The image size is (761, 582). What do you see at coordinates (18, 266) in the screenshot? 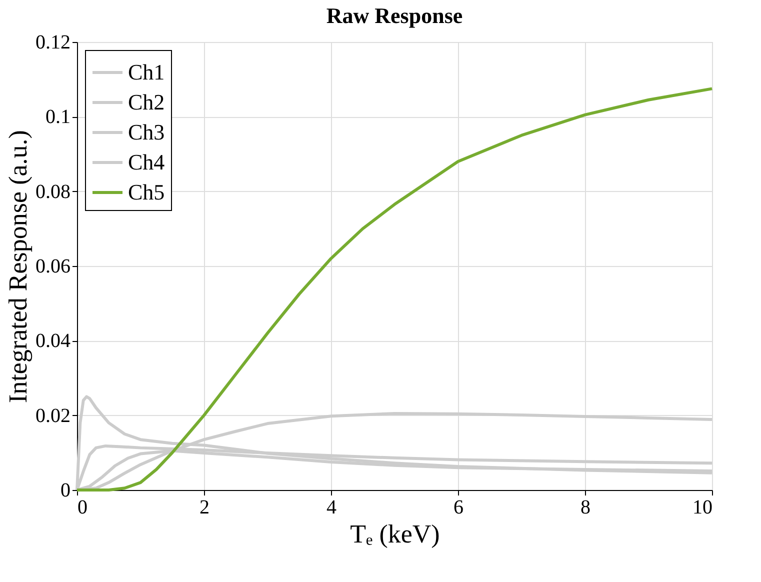
I see `y-axis-title: Integrated Response (a.u.)` at bounding box center [18, 266].